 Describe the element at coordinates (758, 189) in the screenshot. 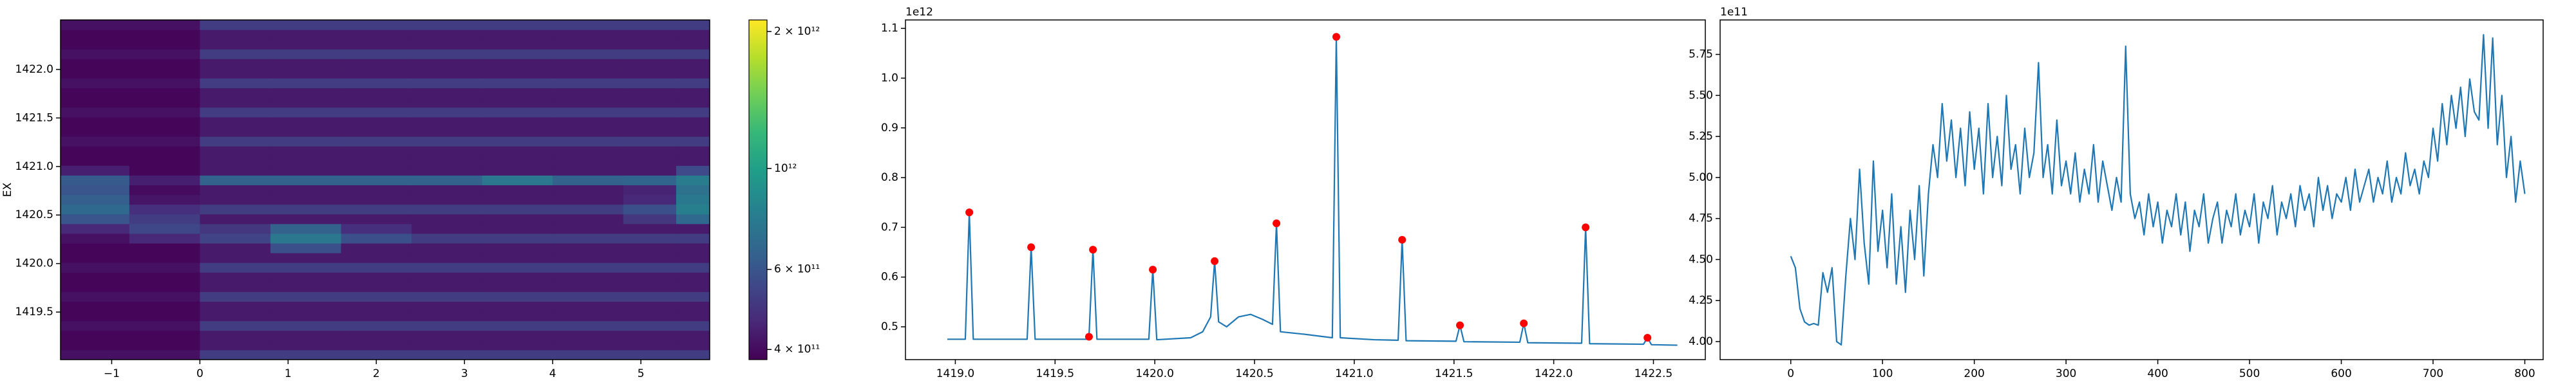

I see `colorbar` at that location.